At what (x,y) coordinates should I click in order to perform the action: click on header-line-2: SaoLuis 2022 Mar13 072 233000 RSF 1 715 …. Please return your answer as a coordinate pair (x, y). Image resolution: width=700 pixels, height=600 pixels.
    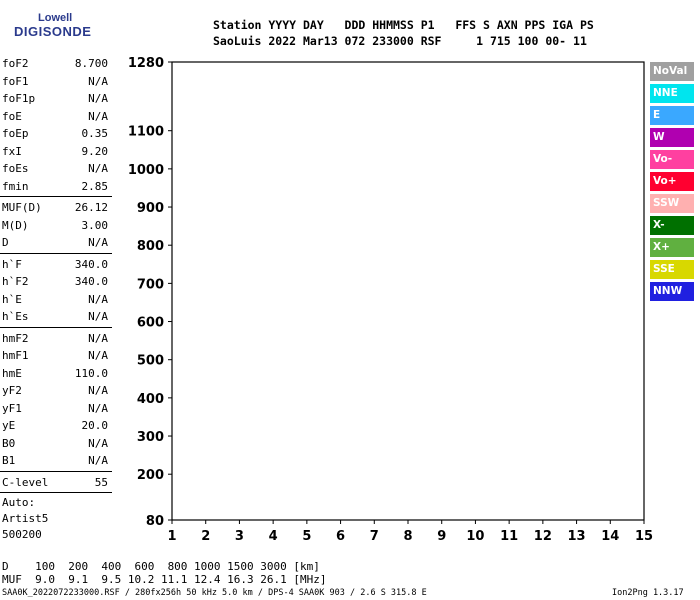
    Looking at the image, I should click on (400, 41).